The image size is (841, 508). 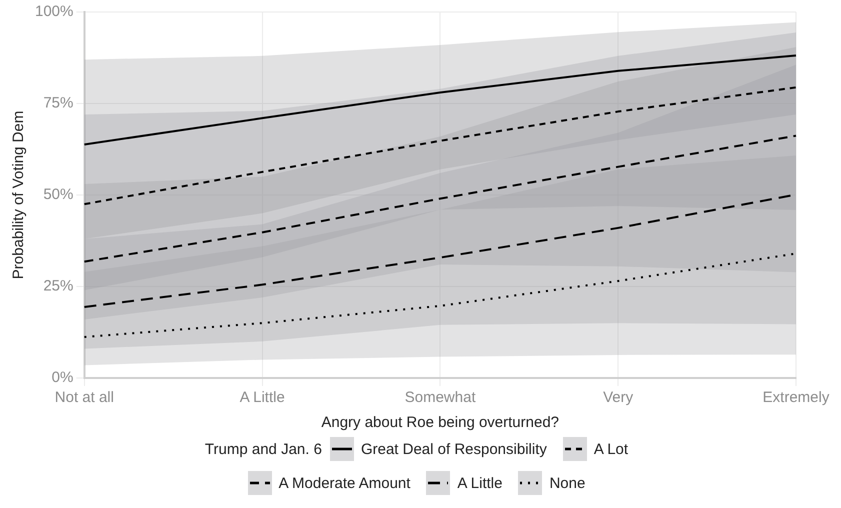 What do you see at coordinates (796, 397) in the screenshot?
I see `x-tick-label: Extremely` at bounding box center [796, 397].